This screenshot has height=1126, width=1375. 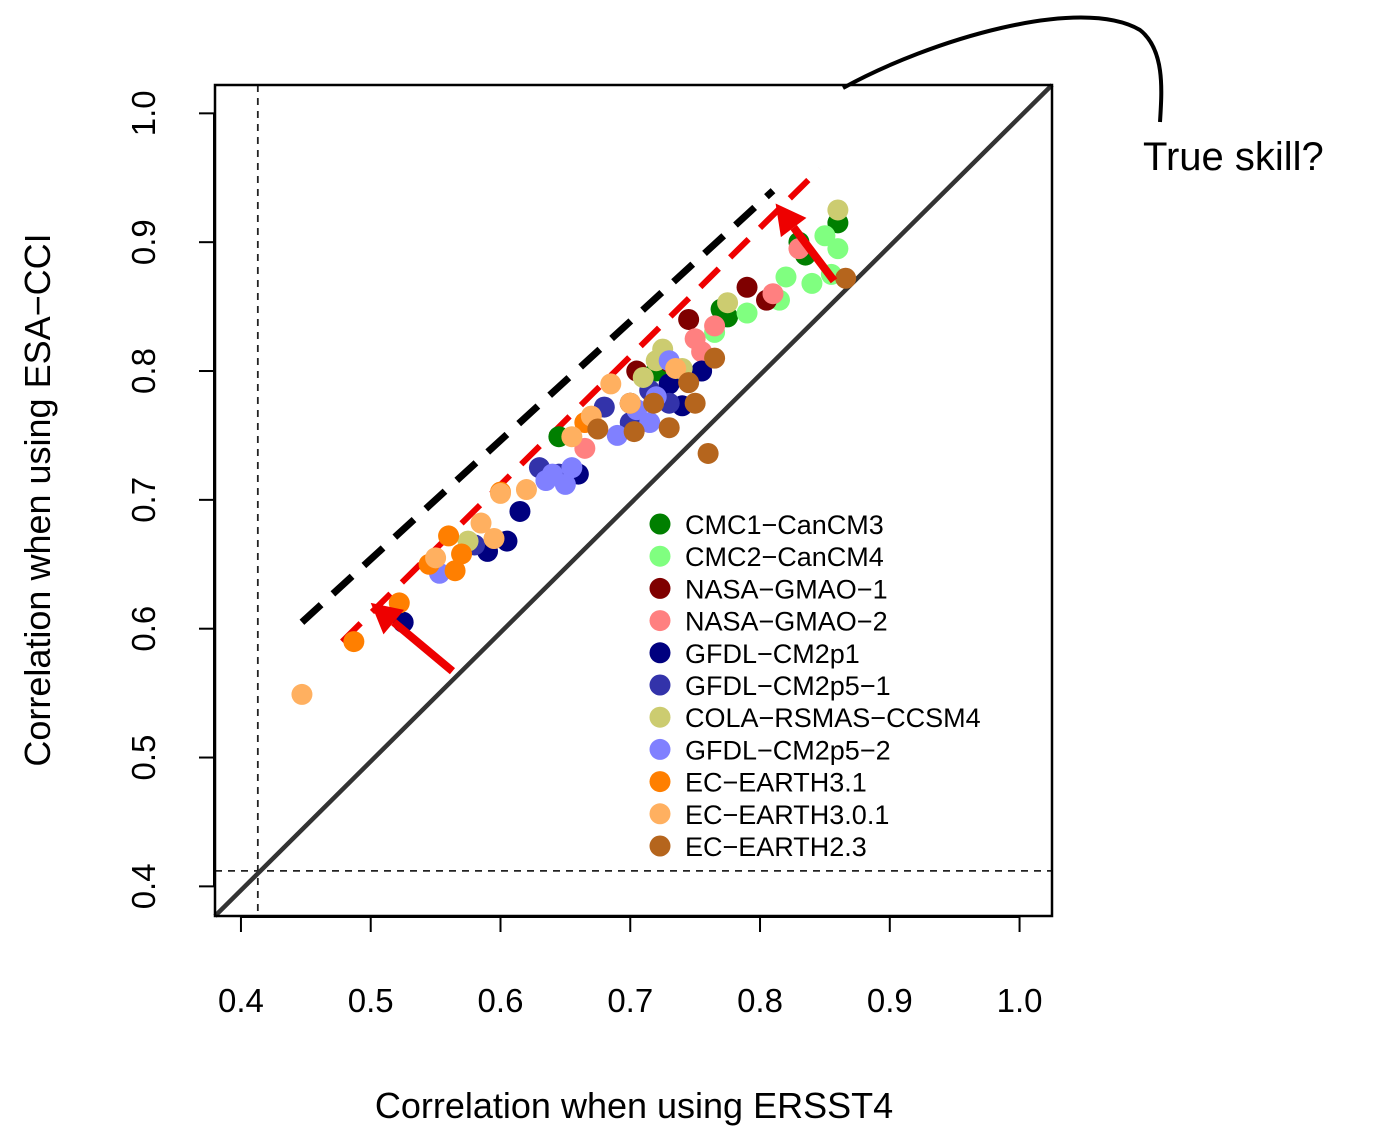 I want to click on legend-label: CMC2−CanCM4, so click(x=784, y=557).